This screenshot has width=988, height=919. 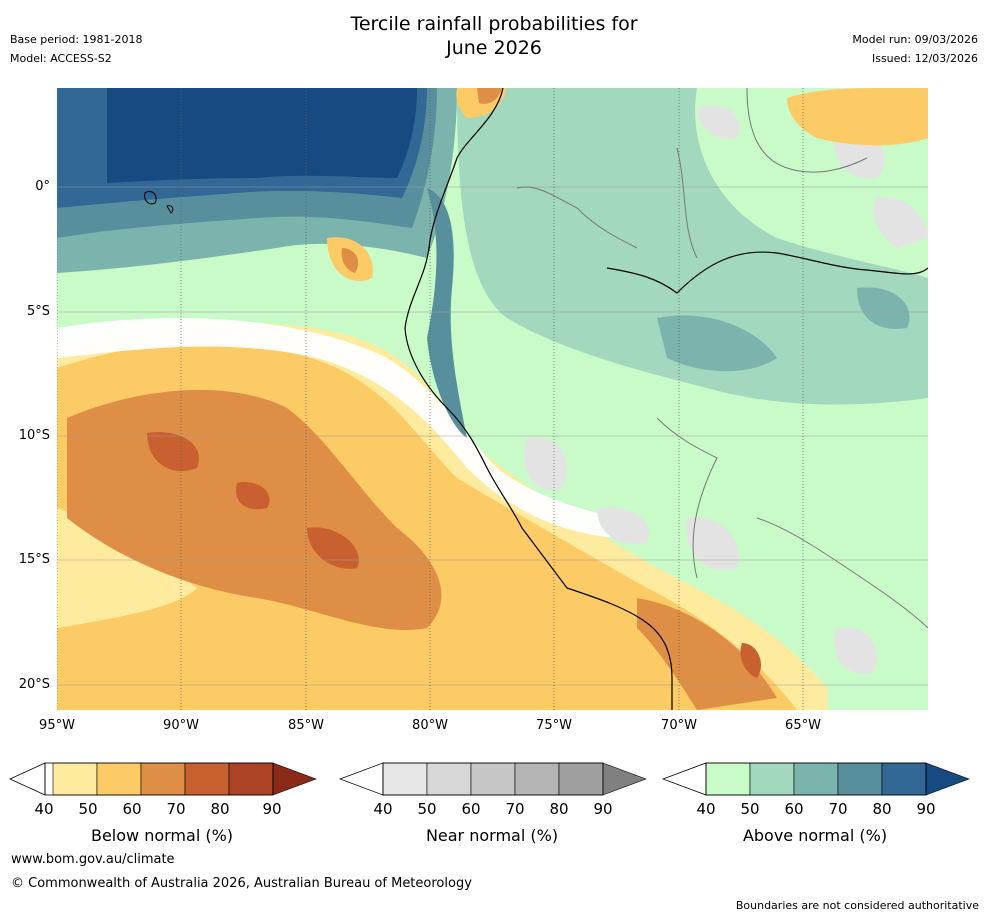 What do you see at coordinates (383, 809) in the screenshot?
I see `near-tick-40: 40` at bounding box center [383, 809].